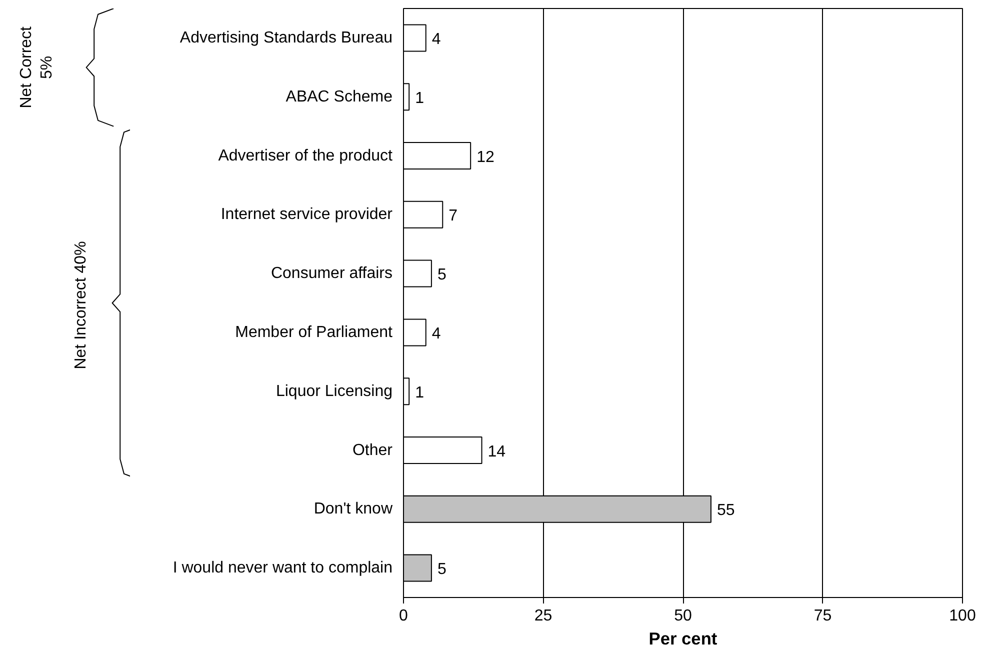 The width and height of the screenshot is (992, 659). I want to click on data-label: 7, so click(453, 216).